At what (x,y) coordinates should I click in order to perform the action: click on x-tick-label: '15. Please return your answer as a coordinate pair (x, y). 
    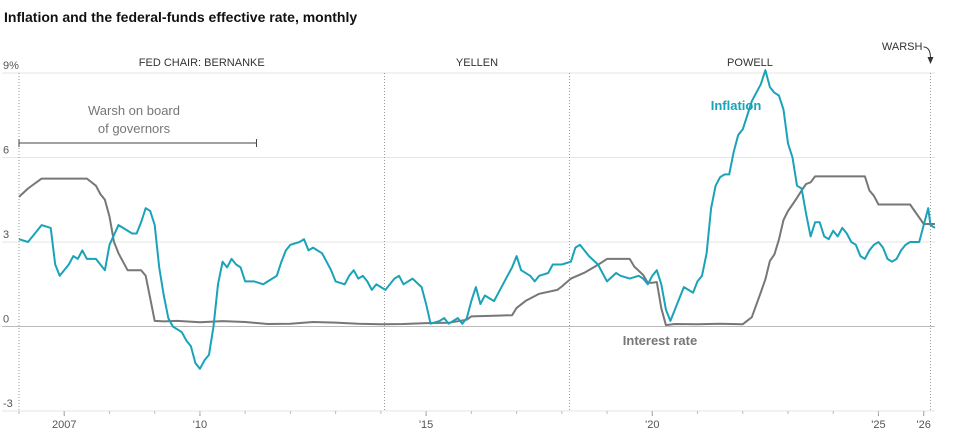
    Looking at the image, I should click on (426, 425).